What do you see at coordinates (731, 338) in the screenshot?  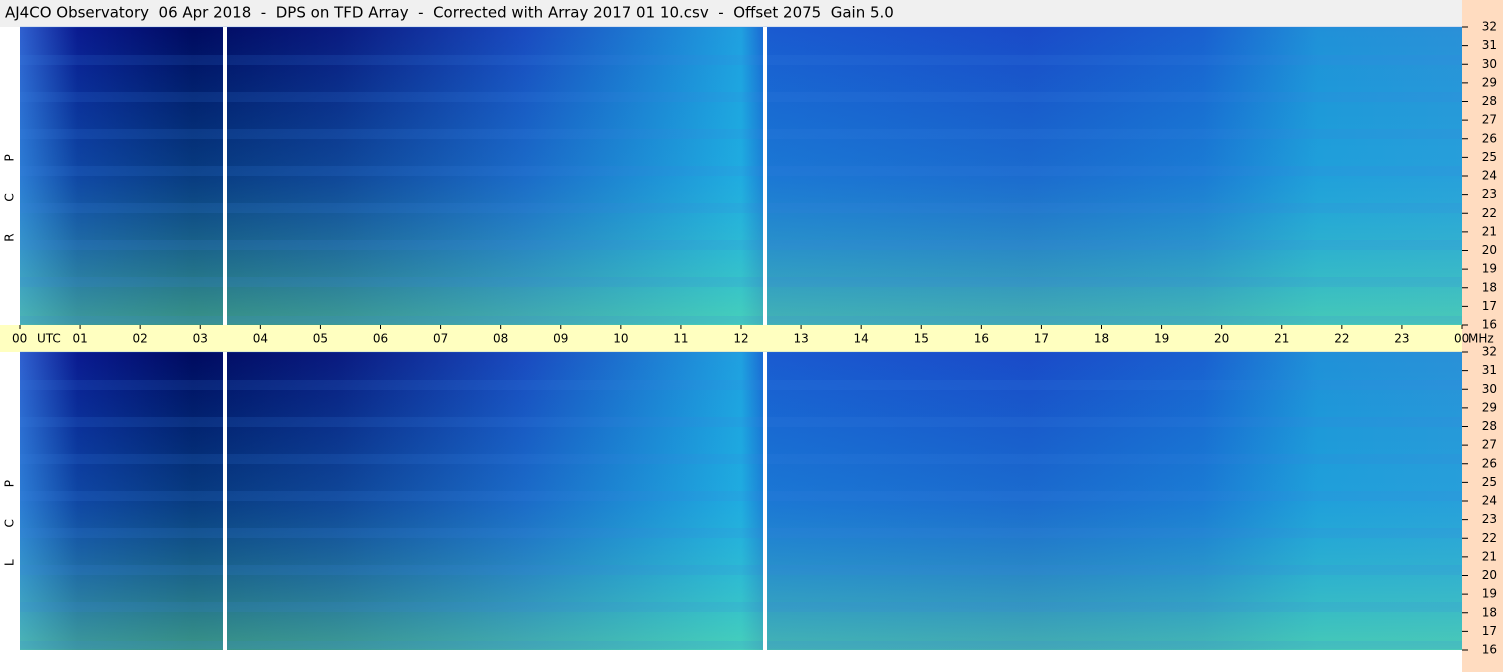 I see `x-axis-strip` at bounding box center [731, 338].